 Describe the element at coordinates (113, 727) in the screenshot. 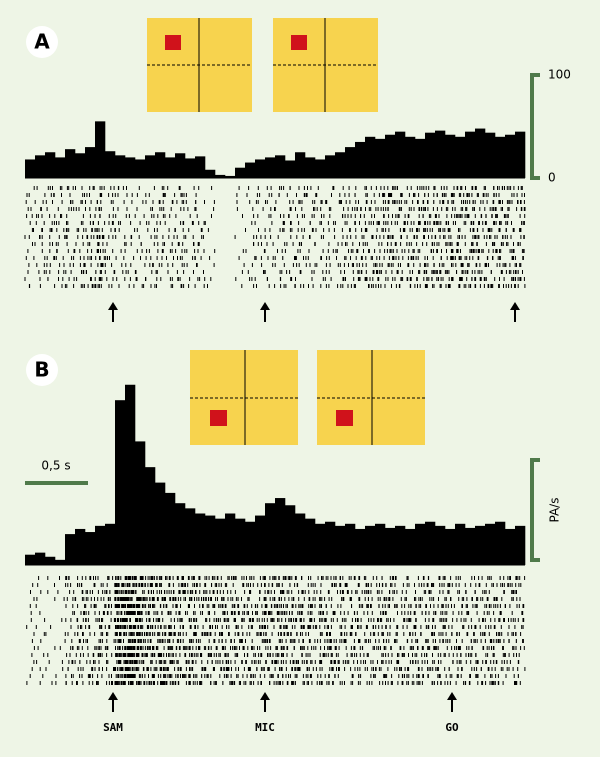

I see `event-label: SAM` at that location.